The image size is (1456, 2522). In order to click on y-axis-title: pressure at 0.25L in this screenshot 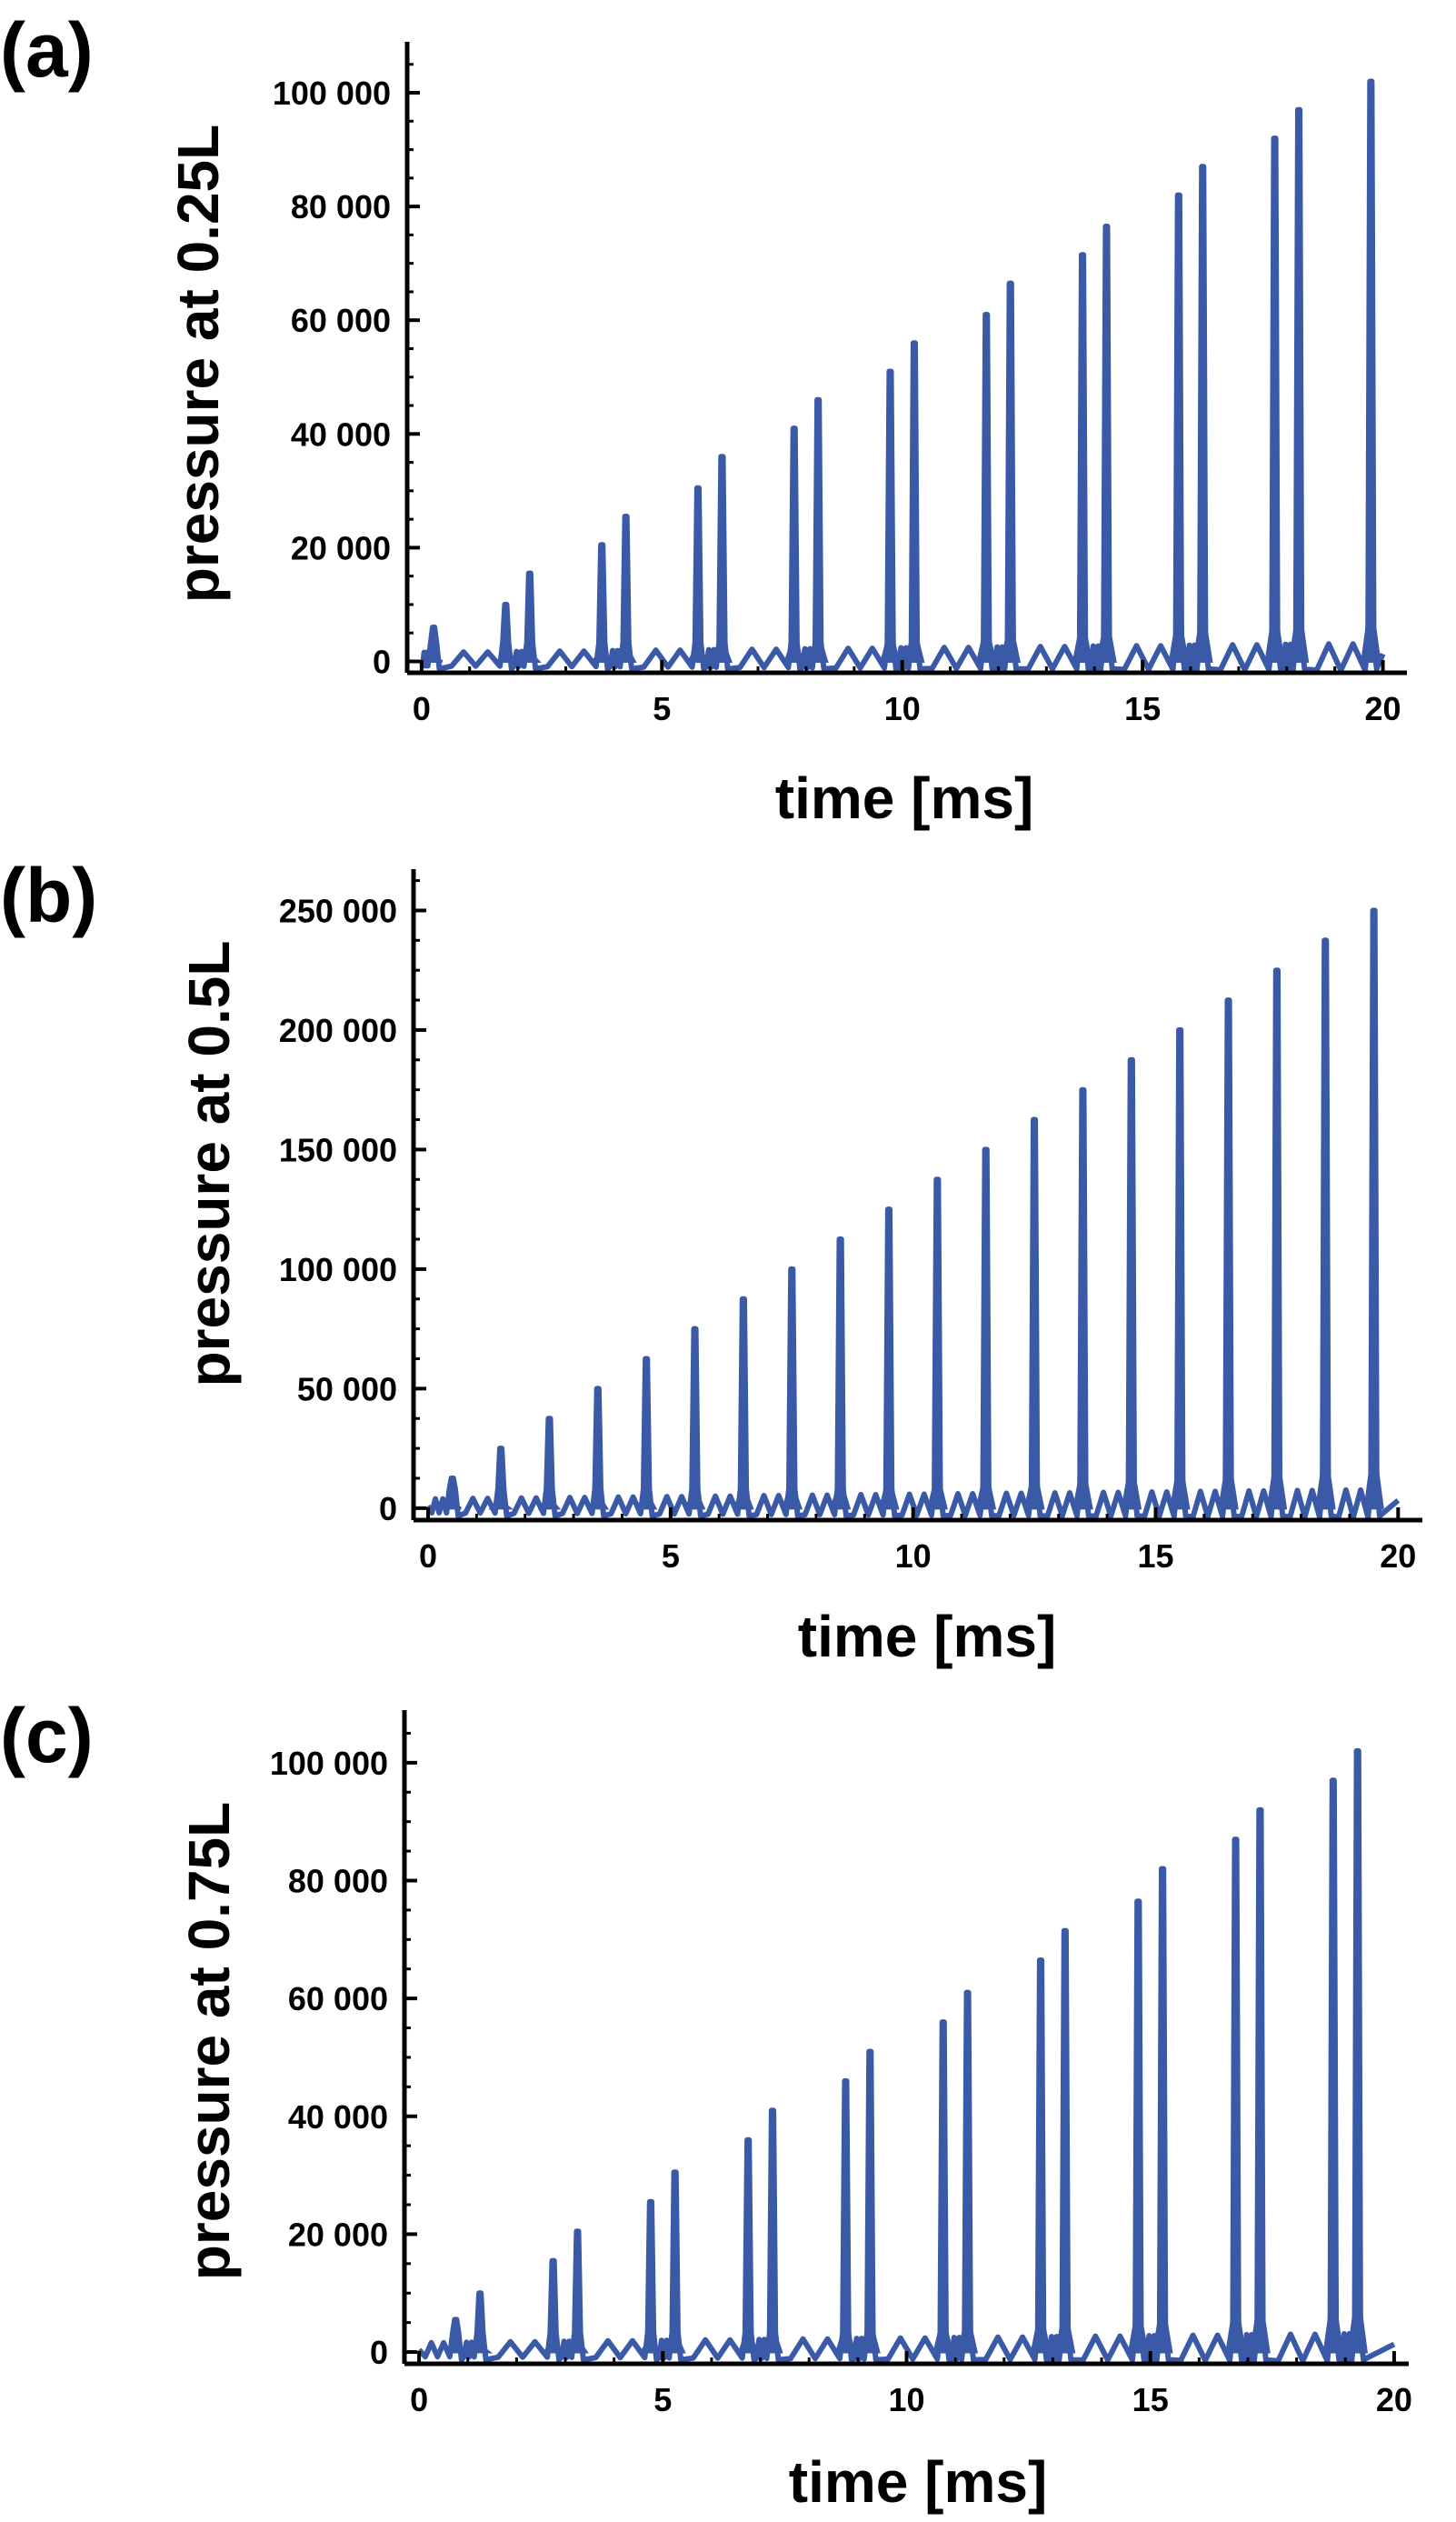, I will do `click(198, 365)`.